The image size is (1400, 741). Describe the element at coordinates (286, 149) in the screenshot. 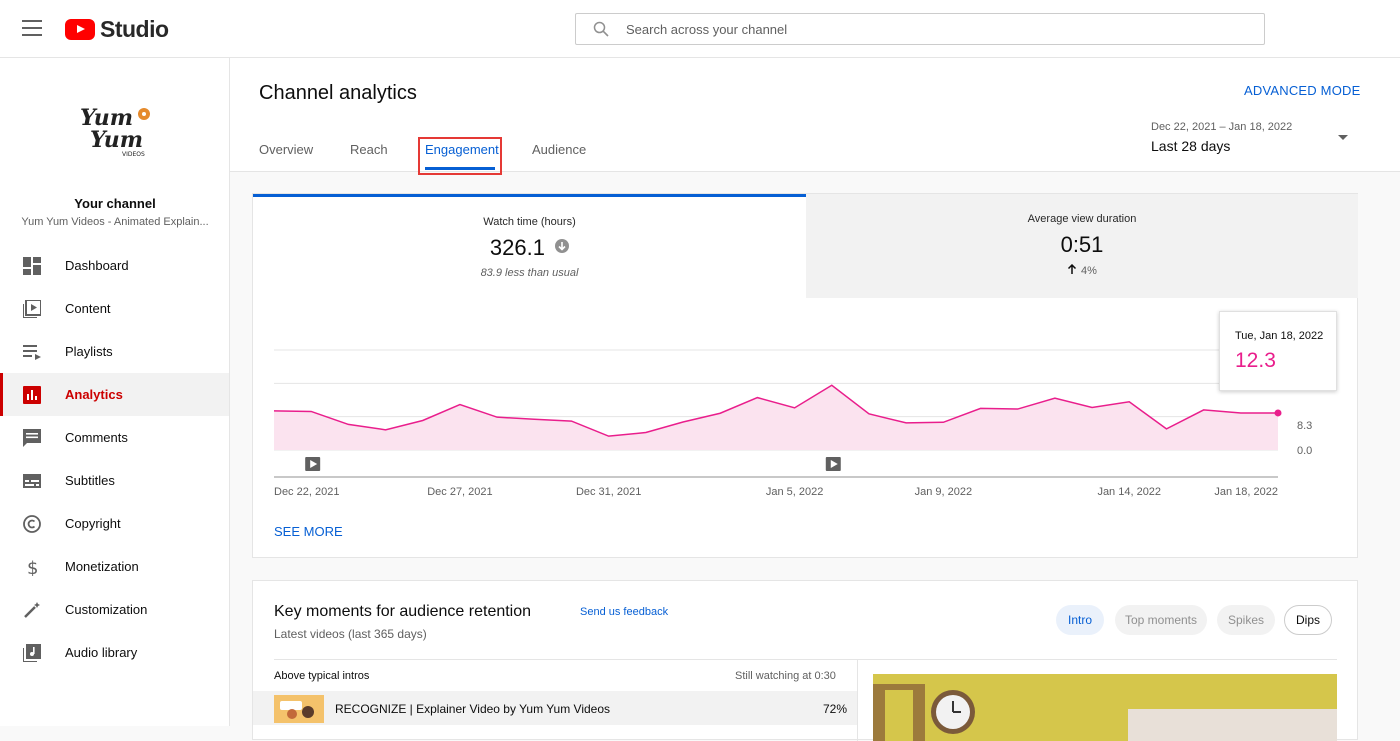

I see `tab-overview: Overview` at that location.